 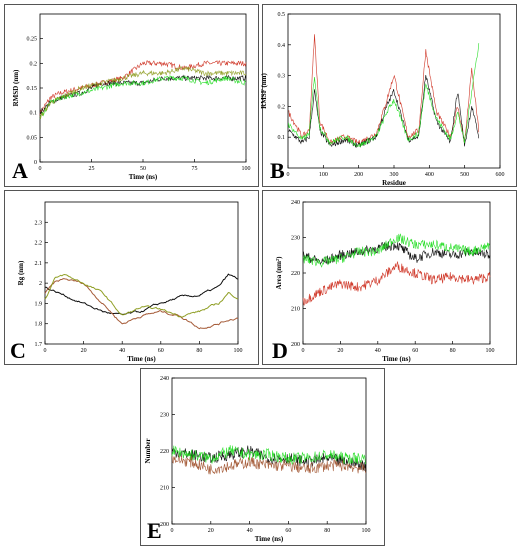 What do you see at coordinates (34, 64) in the screenshot?
I see `y-tick-label-a-4: 0.2` at bounding box center [34, 64].